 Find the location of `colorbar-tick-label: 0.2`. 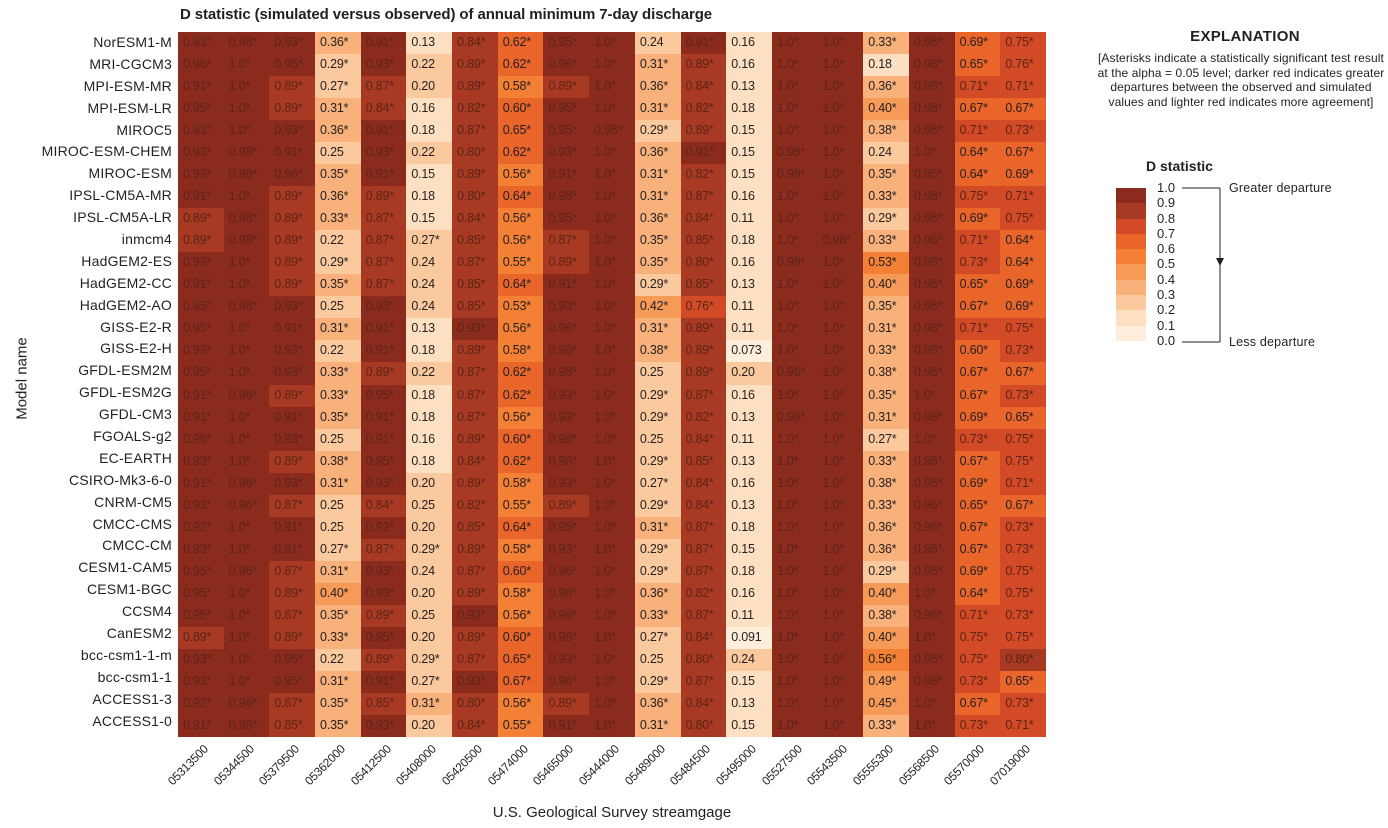

colorbar-tick-label: 0.2 is located at coordinates (1166, 310).